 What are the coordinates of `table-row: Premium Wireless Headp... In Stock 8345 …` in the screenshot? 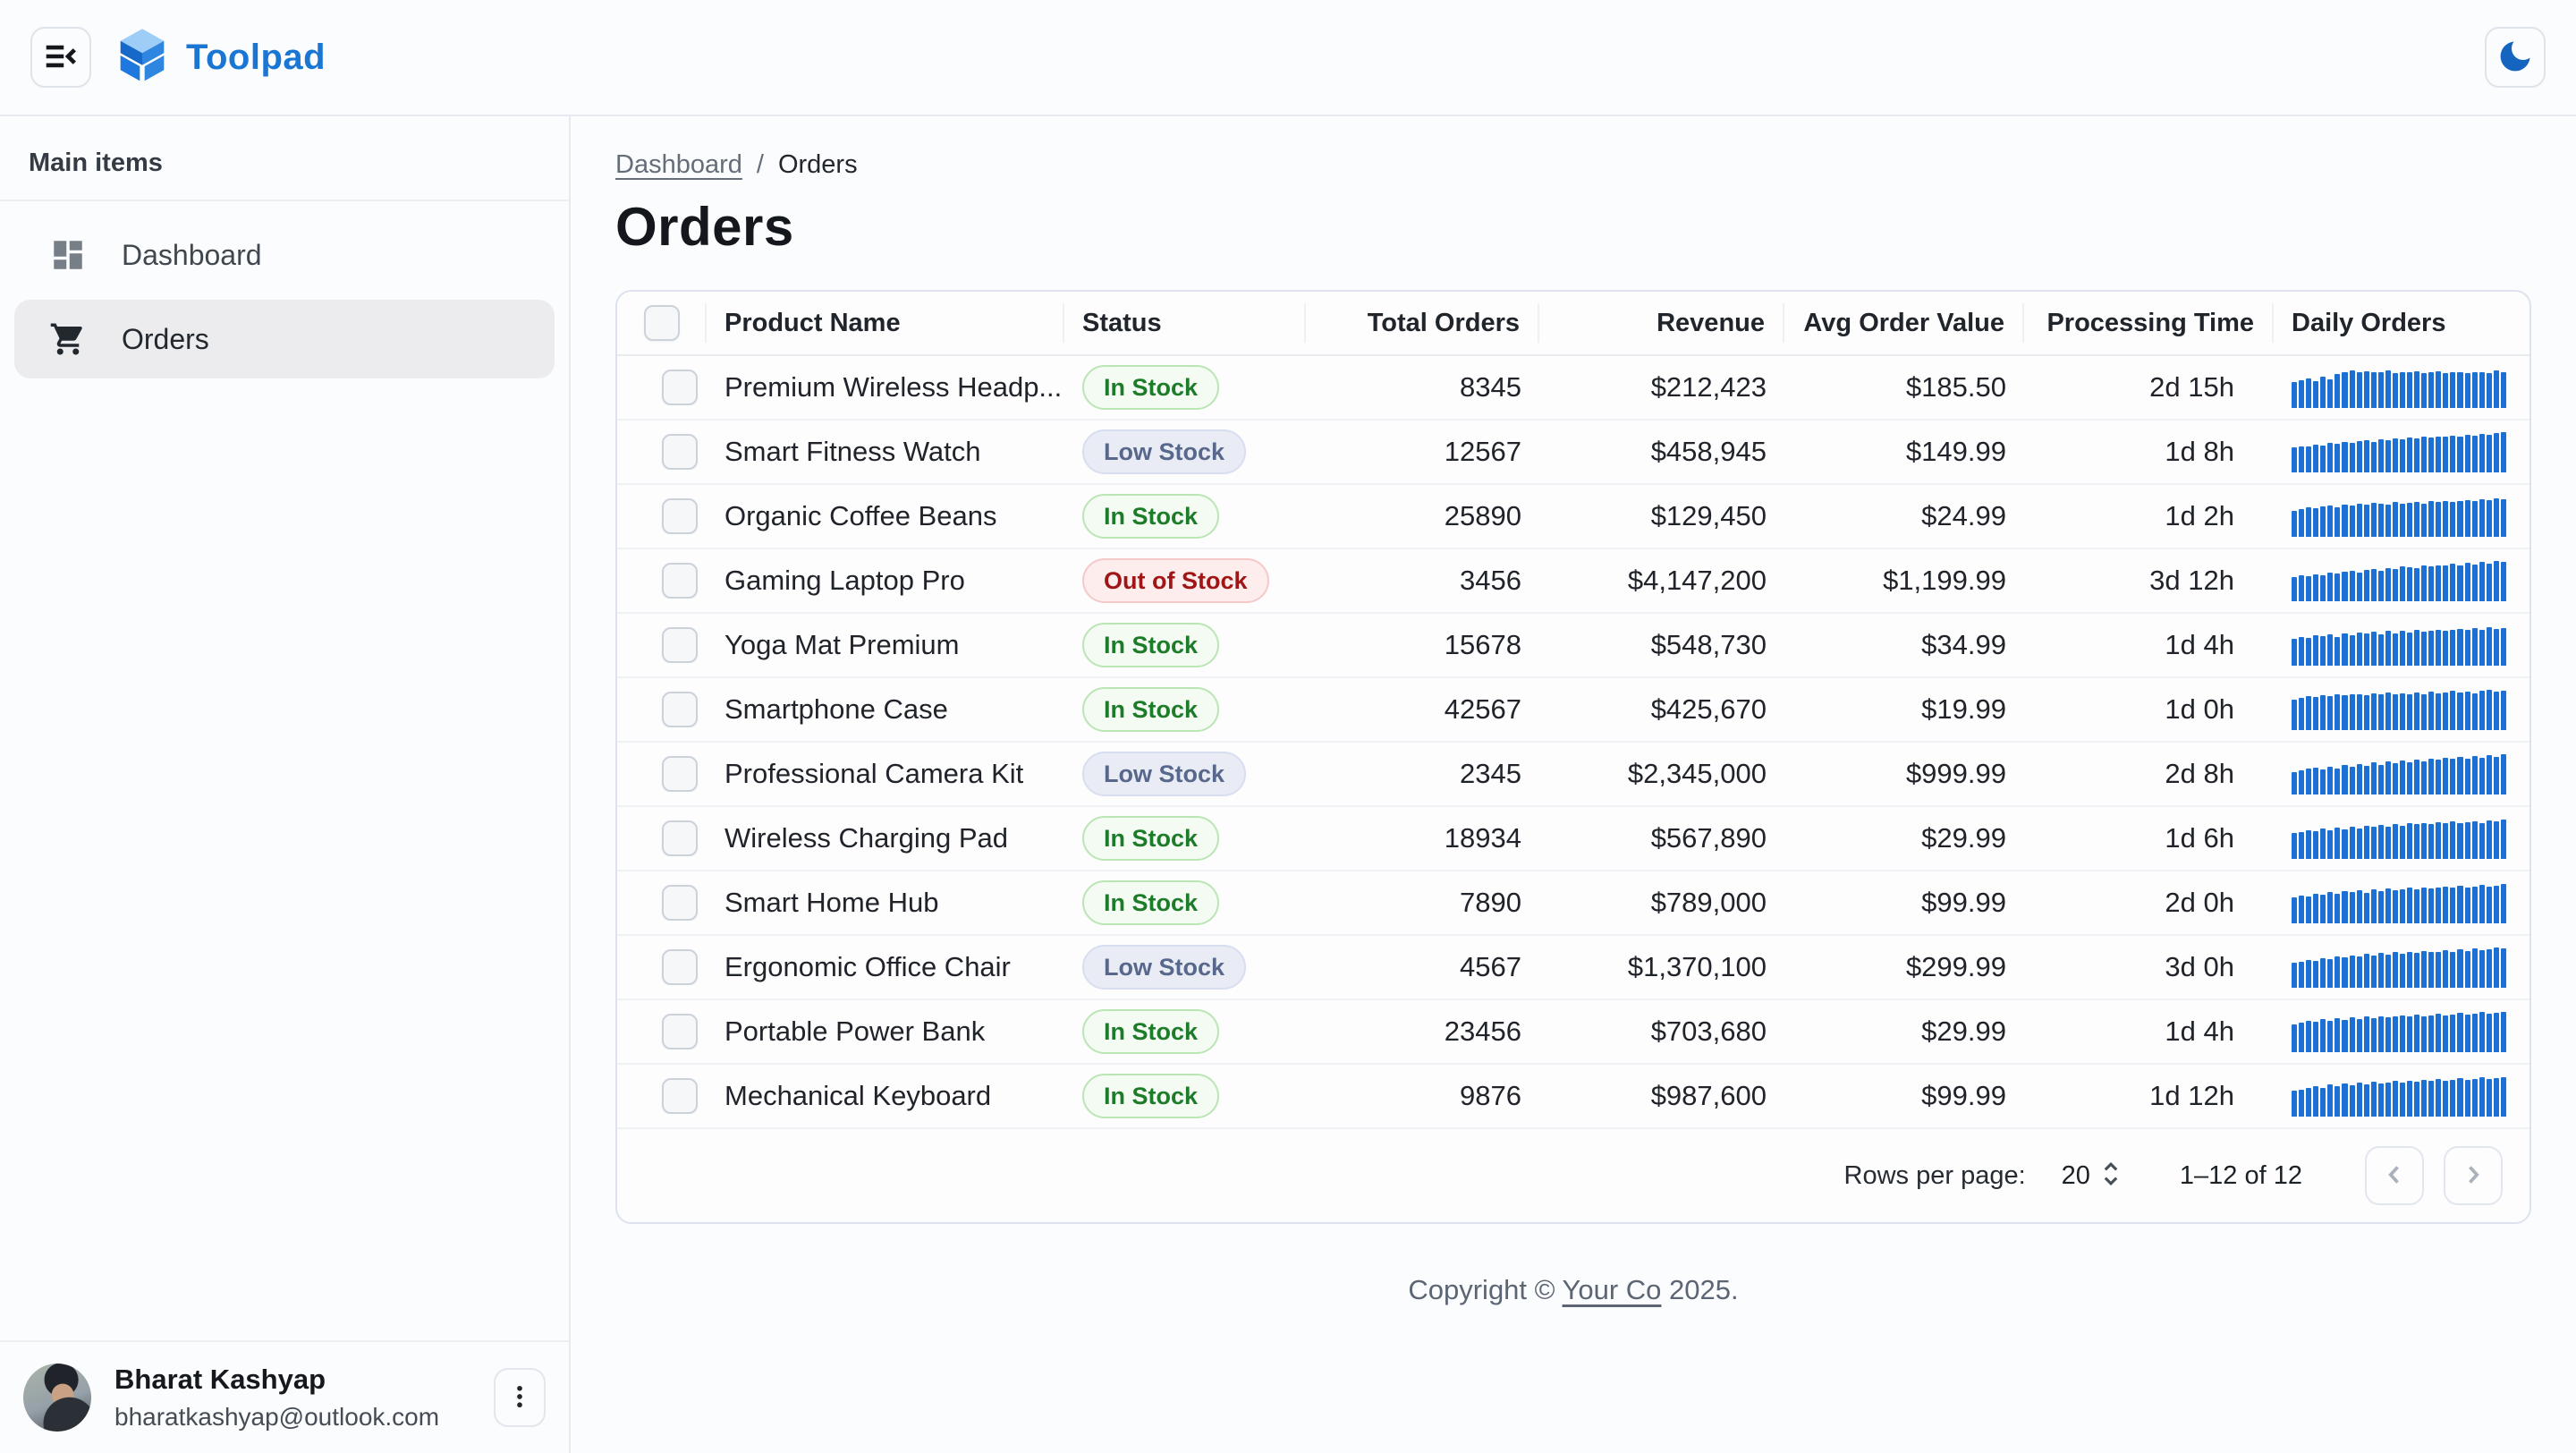 It's located at (1573, 388).